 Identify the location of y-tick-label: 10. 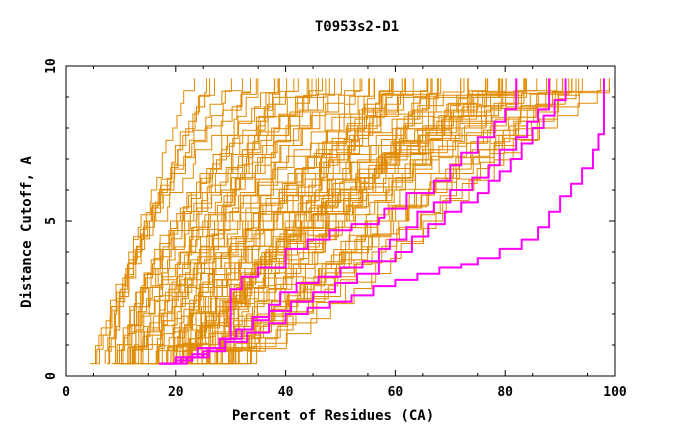
(51, 66).